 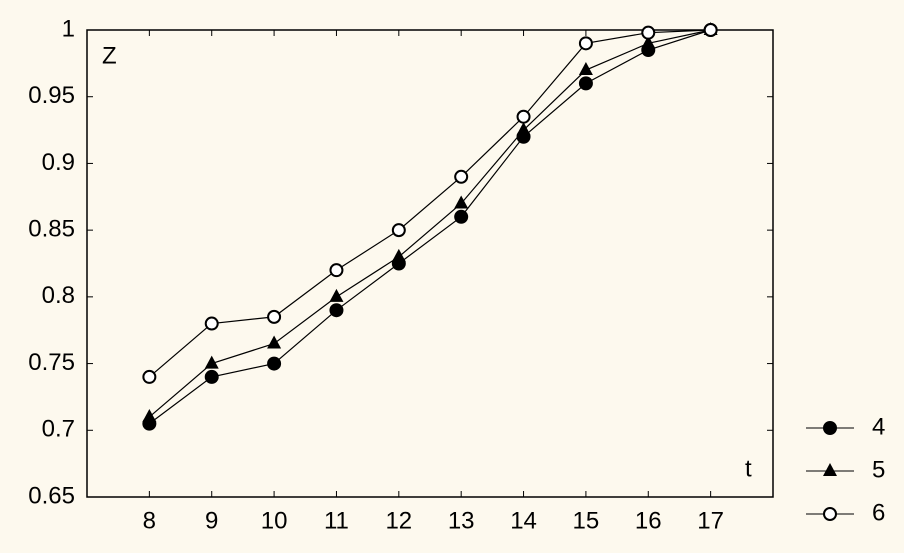 I want to click on x-tick-label: 14, so click(x=523, y=520).